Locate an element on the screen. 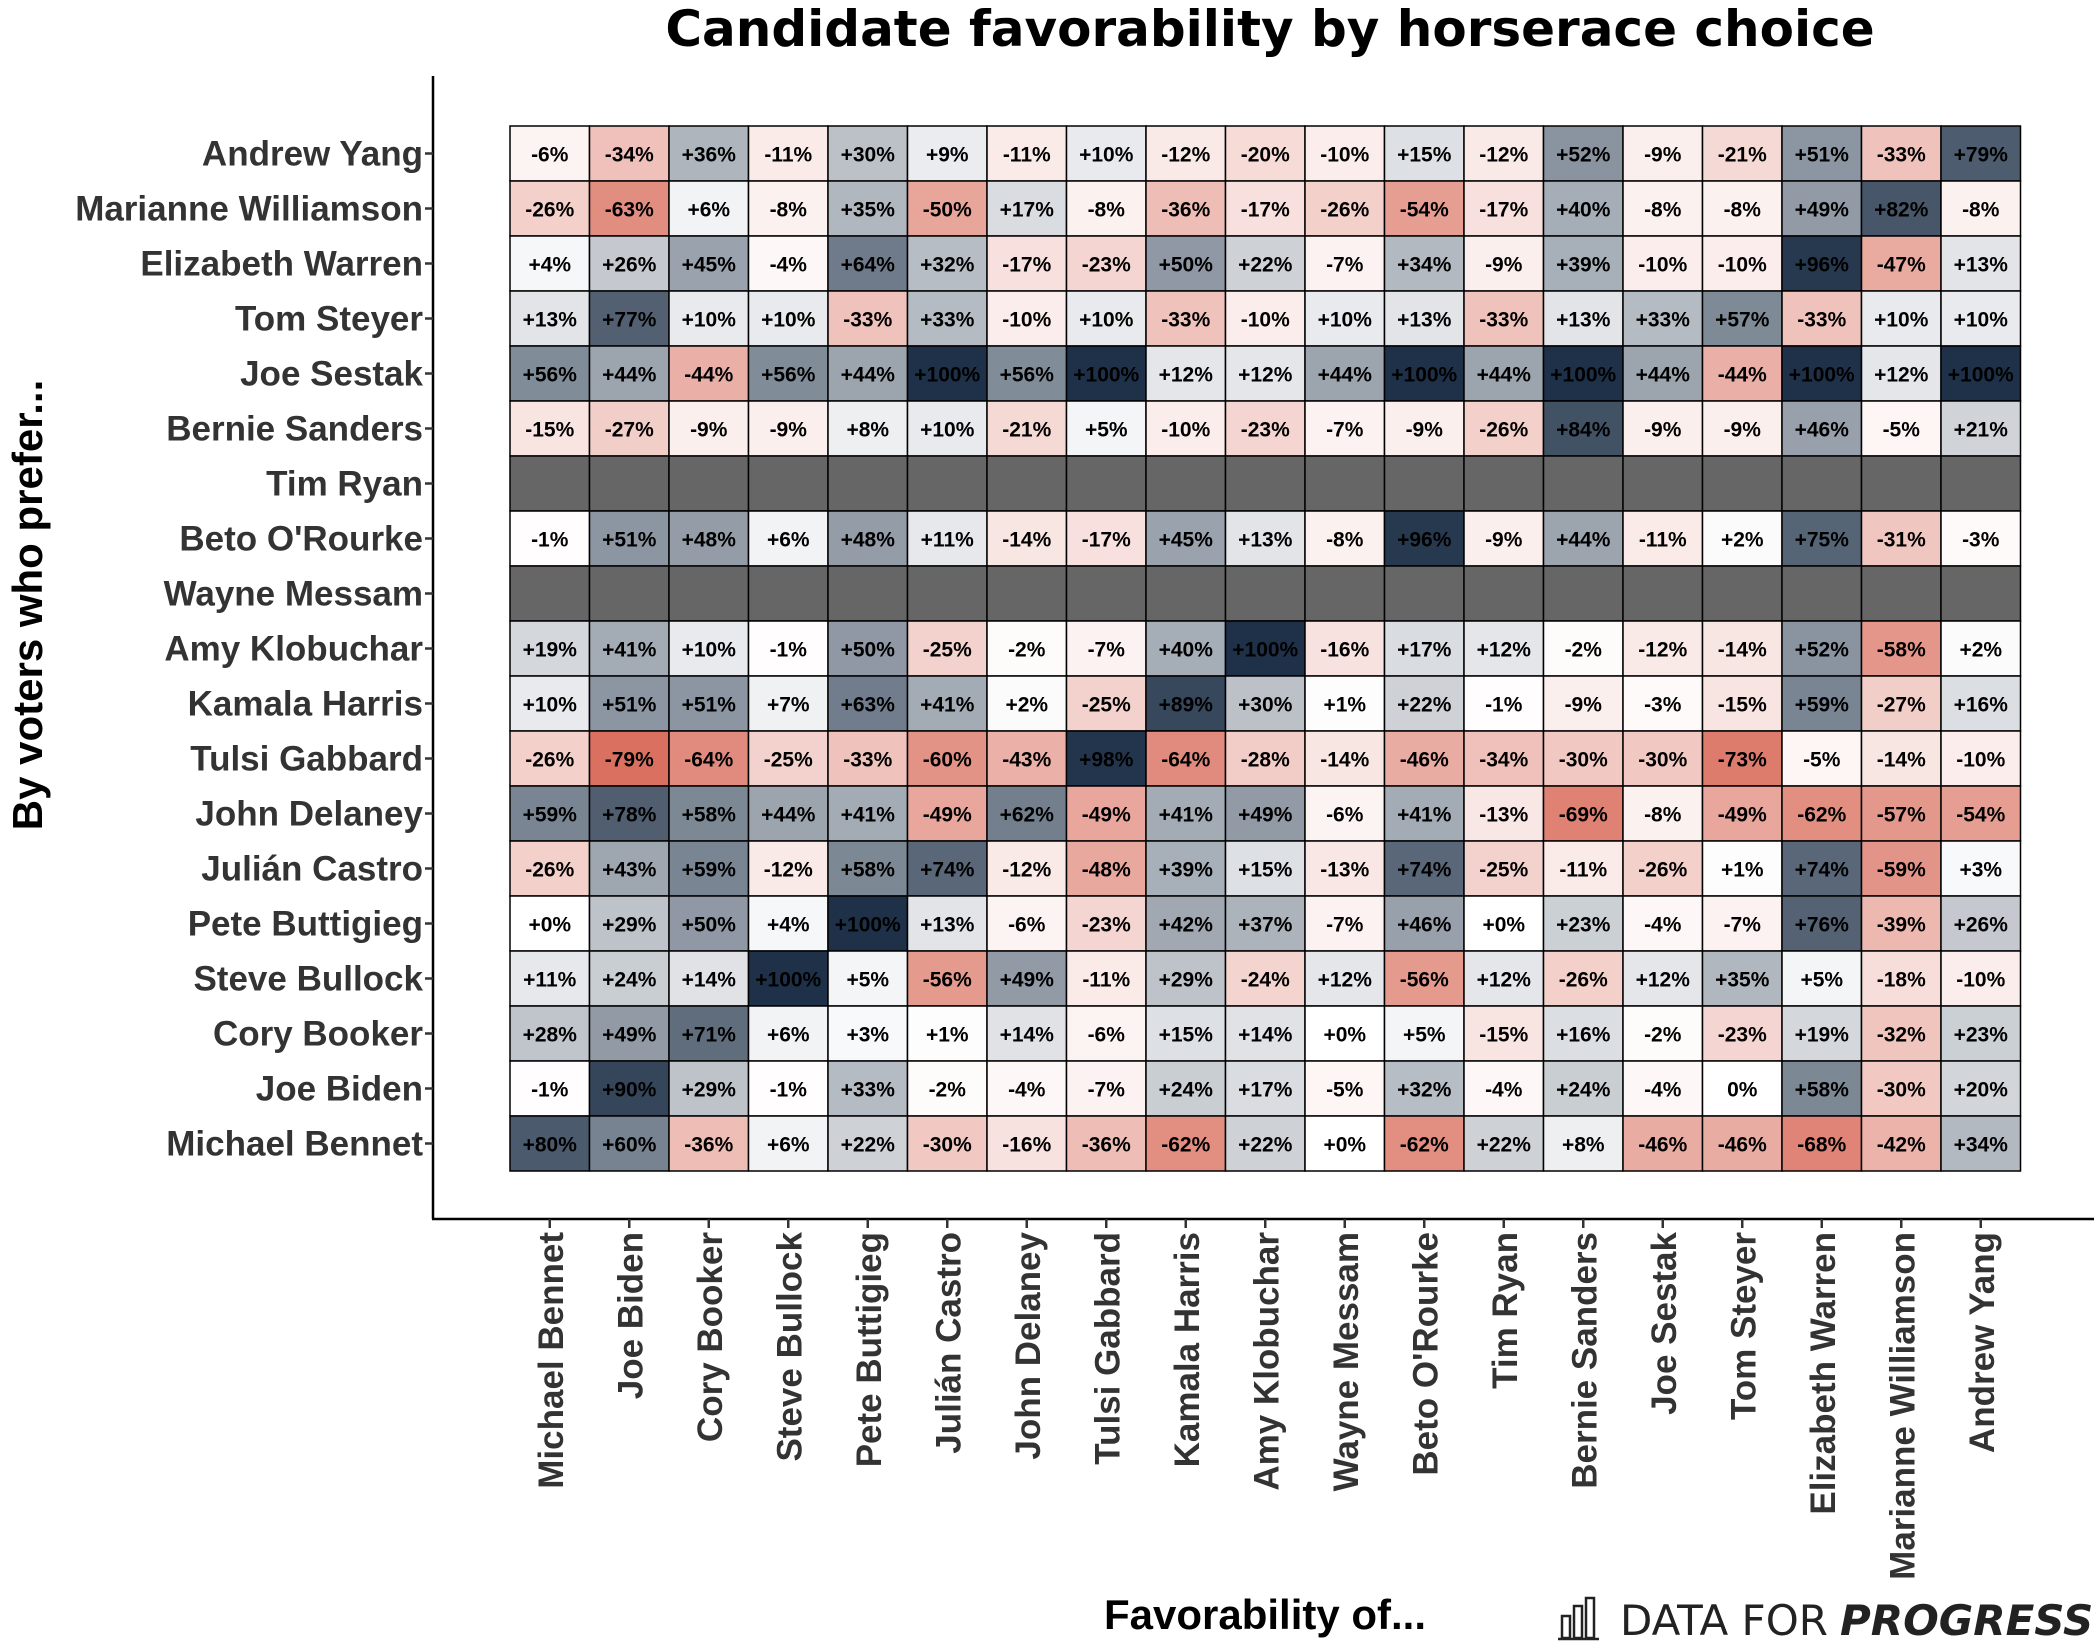 Image resolution: width=2100 pixels, height=1650 pixels. cell-value-label: +64% is located at coordinates (868, 265).